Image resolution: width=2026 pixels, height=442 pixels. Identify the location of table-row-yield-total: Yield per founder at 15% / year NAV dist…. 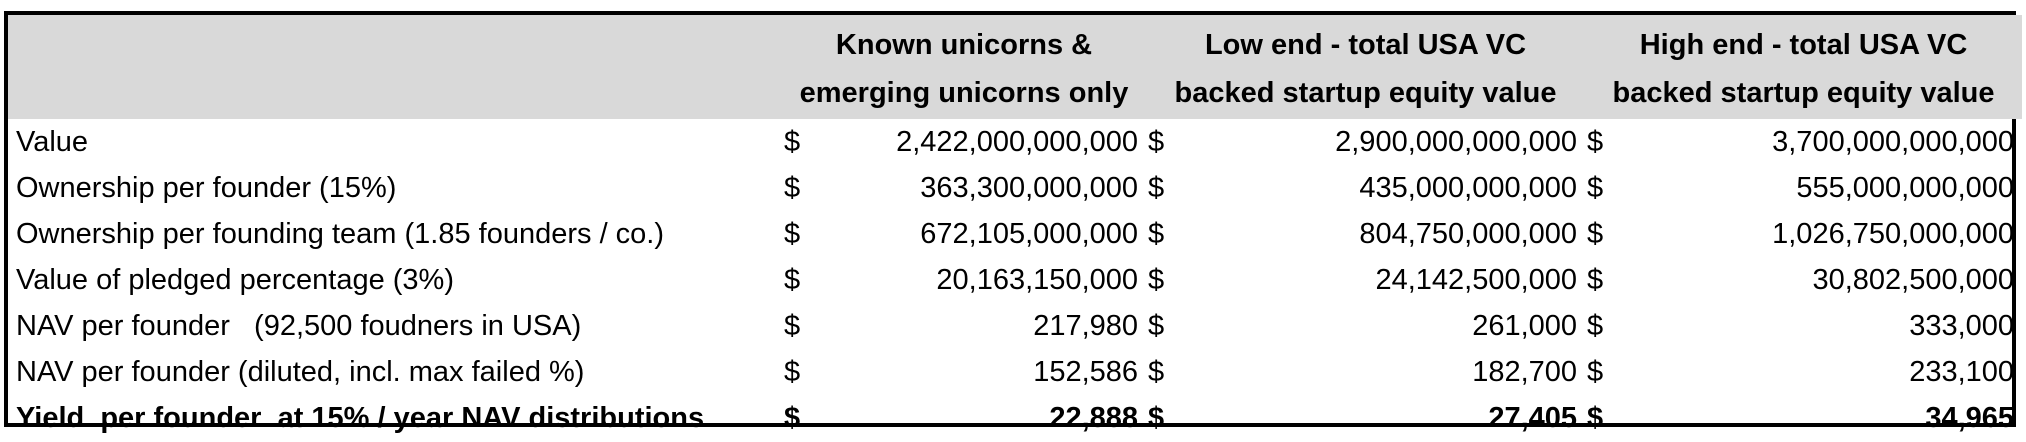
(1015, 418).